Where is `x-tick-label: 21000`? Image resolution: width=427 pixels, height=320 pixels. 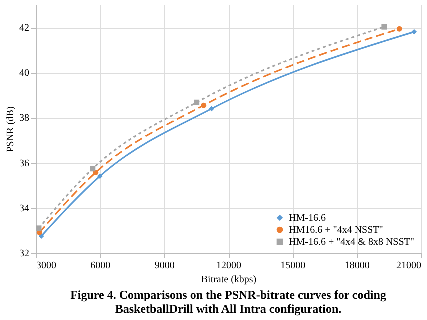 x-tick-label: 21000 is located at coordinates (409, 266).